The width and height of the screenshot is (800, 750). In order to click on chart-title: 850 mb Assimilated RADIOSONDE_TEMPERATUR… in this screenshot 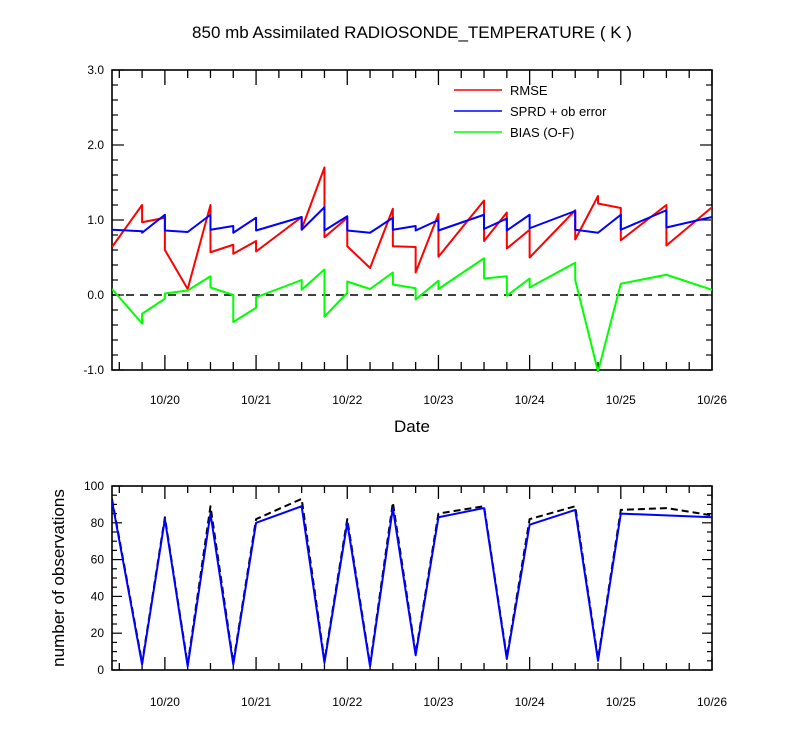, I will do `click(412, 32)`.